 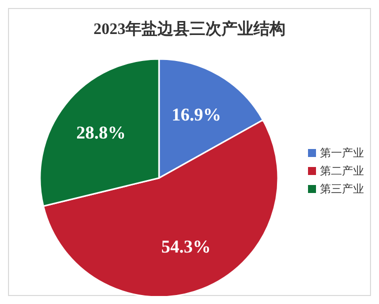 What do you see at coordinates (342, 189) in the screenshot?
I see `legend-label: 第三产业` at bounding box center [342, 189].